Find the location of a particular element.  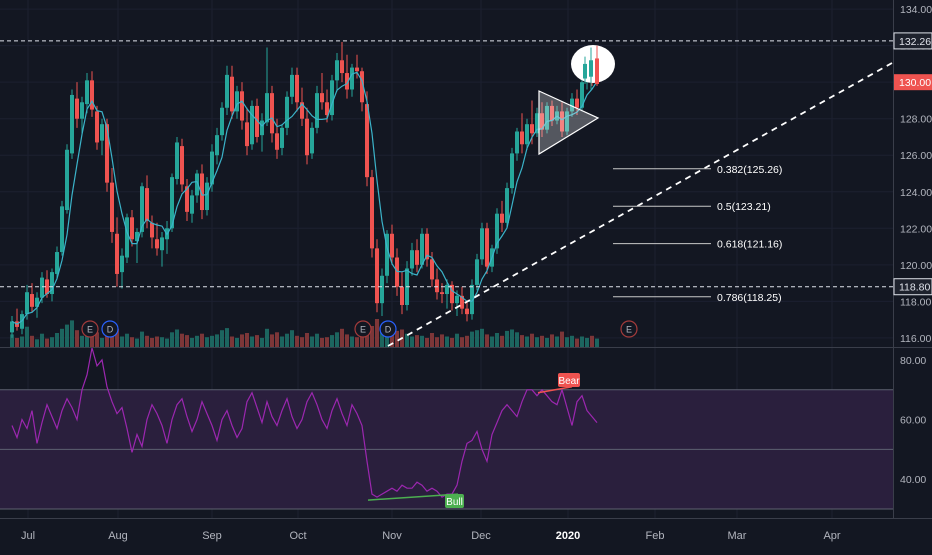

triangle-pattern is located at coordinates (569, 123).